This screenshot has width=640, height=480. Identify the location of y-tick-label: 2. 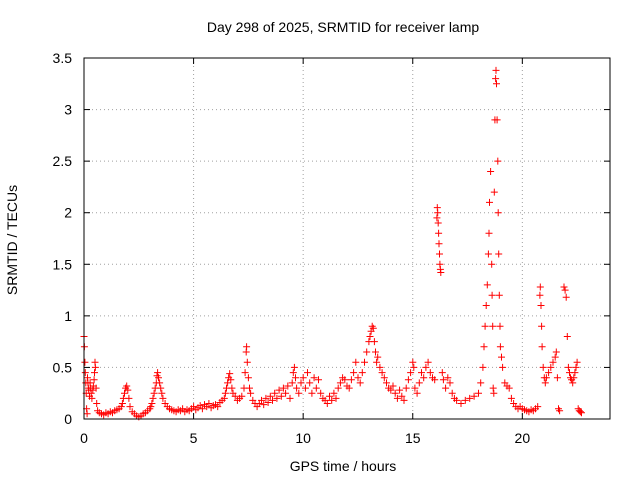
(68, 213).